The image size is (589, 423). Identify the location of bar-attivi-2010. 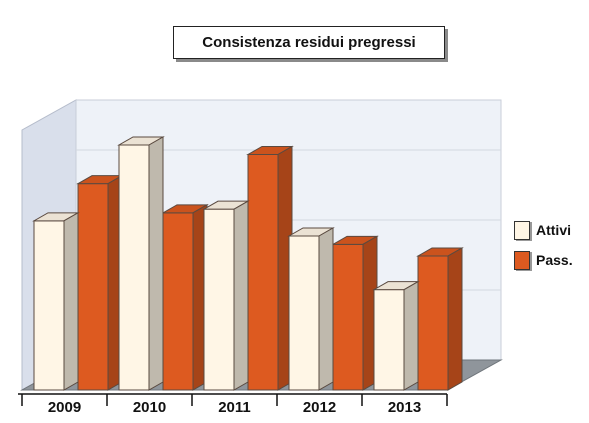
(134, 267).